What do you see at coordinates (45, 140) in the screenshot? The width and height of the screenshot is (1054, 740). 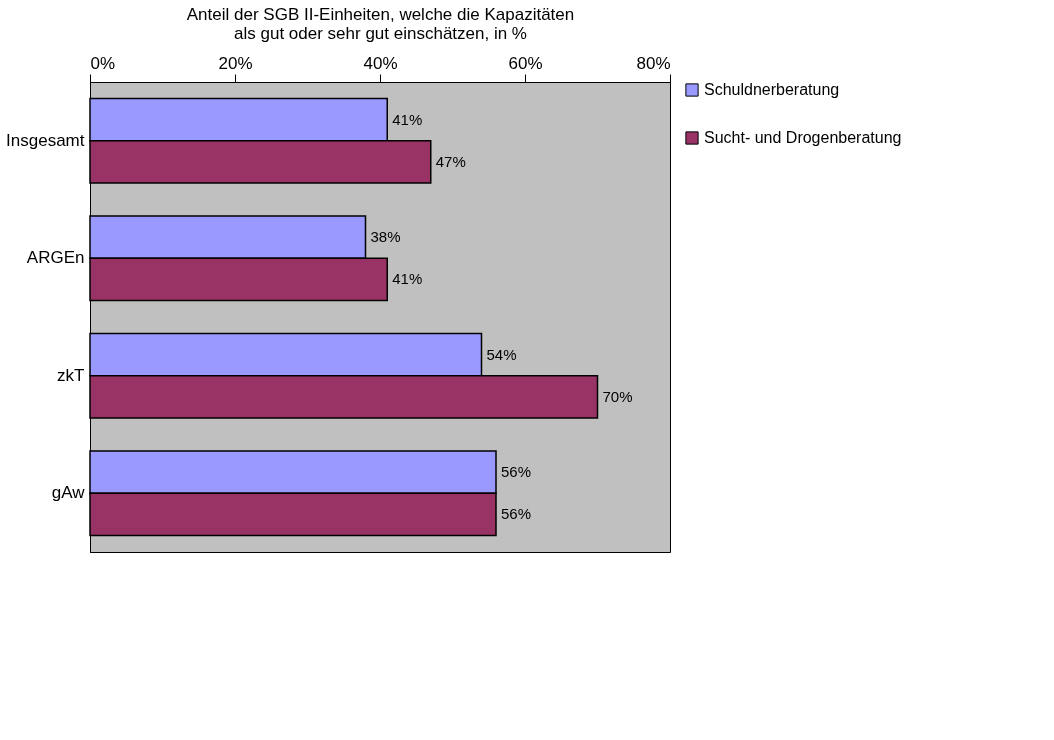 I see `y-tick-label: Insgesamt` at bounding box center [45, 140].